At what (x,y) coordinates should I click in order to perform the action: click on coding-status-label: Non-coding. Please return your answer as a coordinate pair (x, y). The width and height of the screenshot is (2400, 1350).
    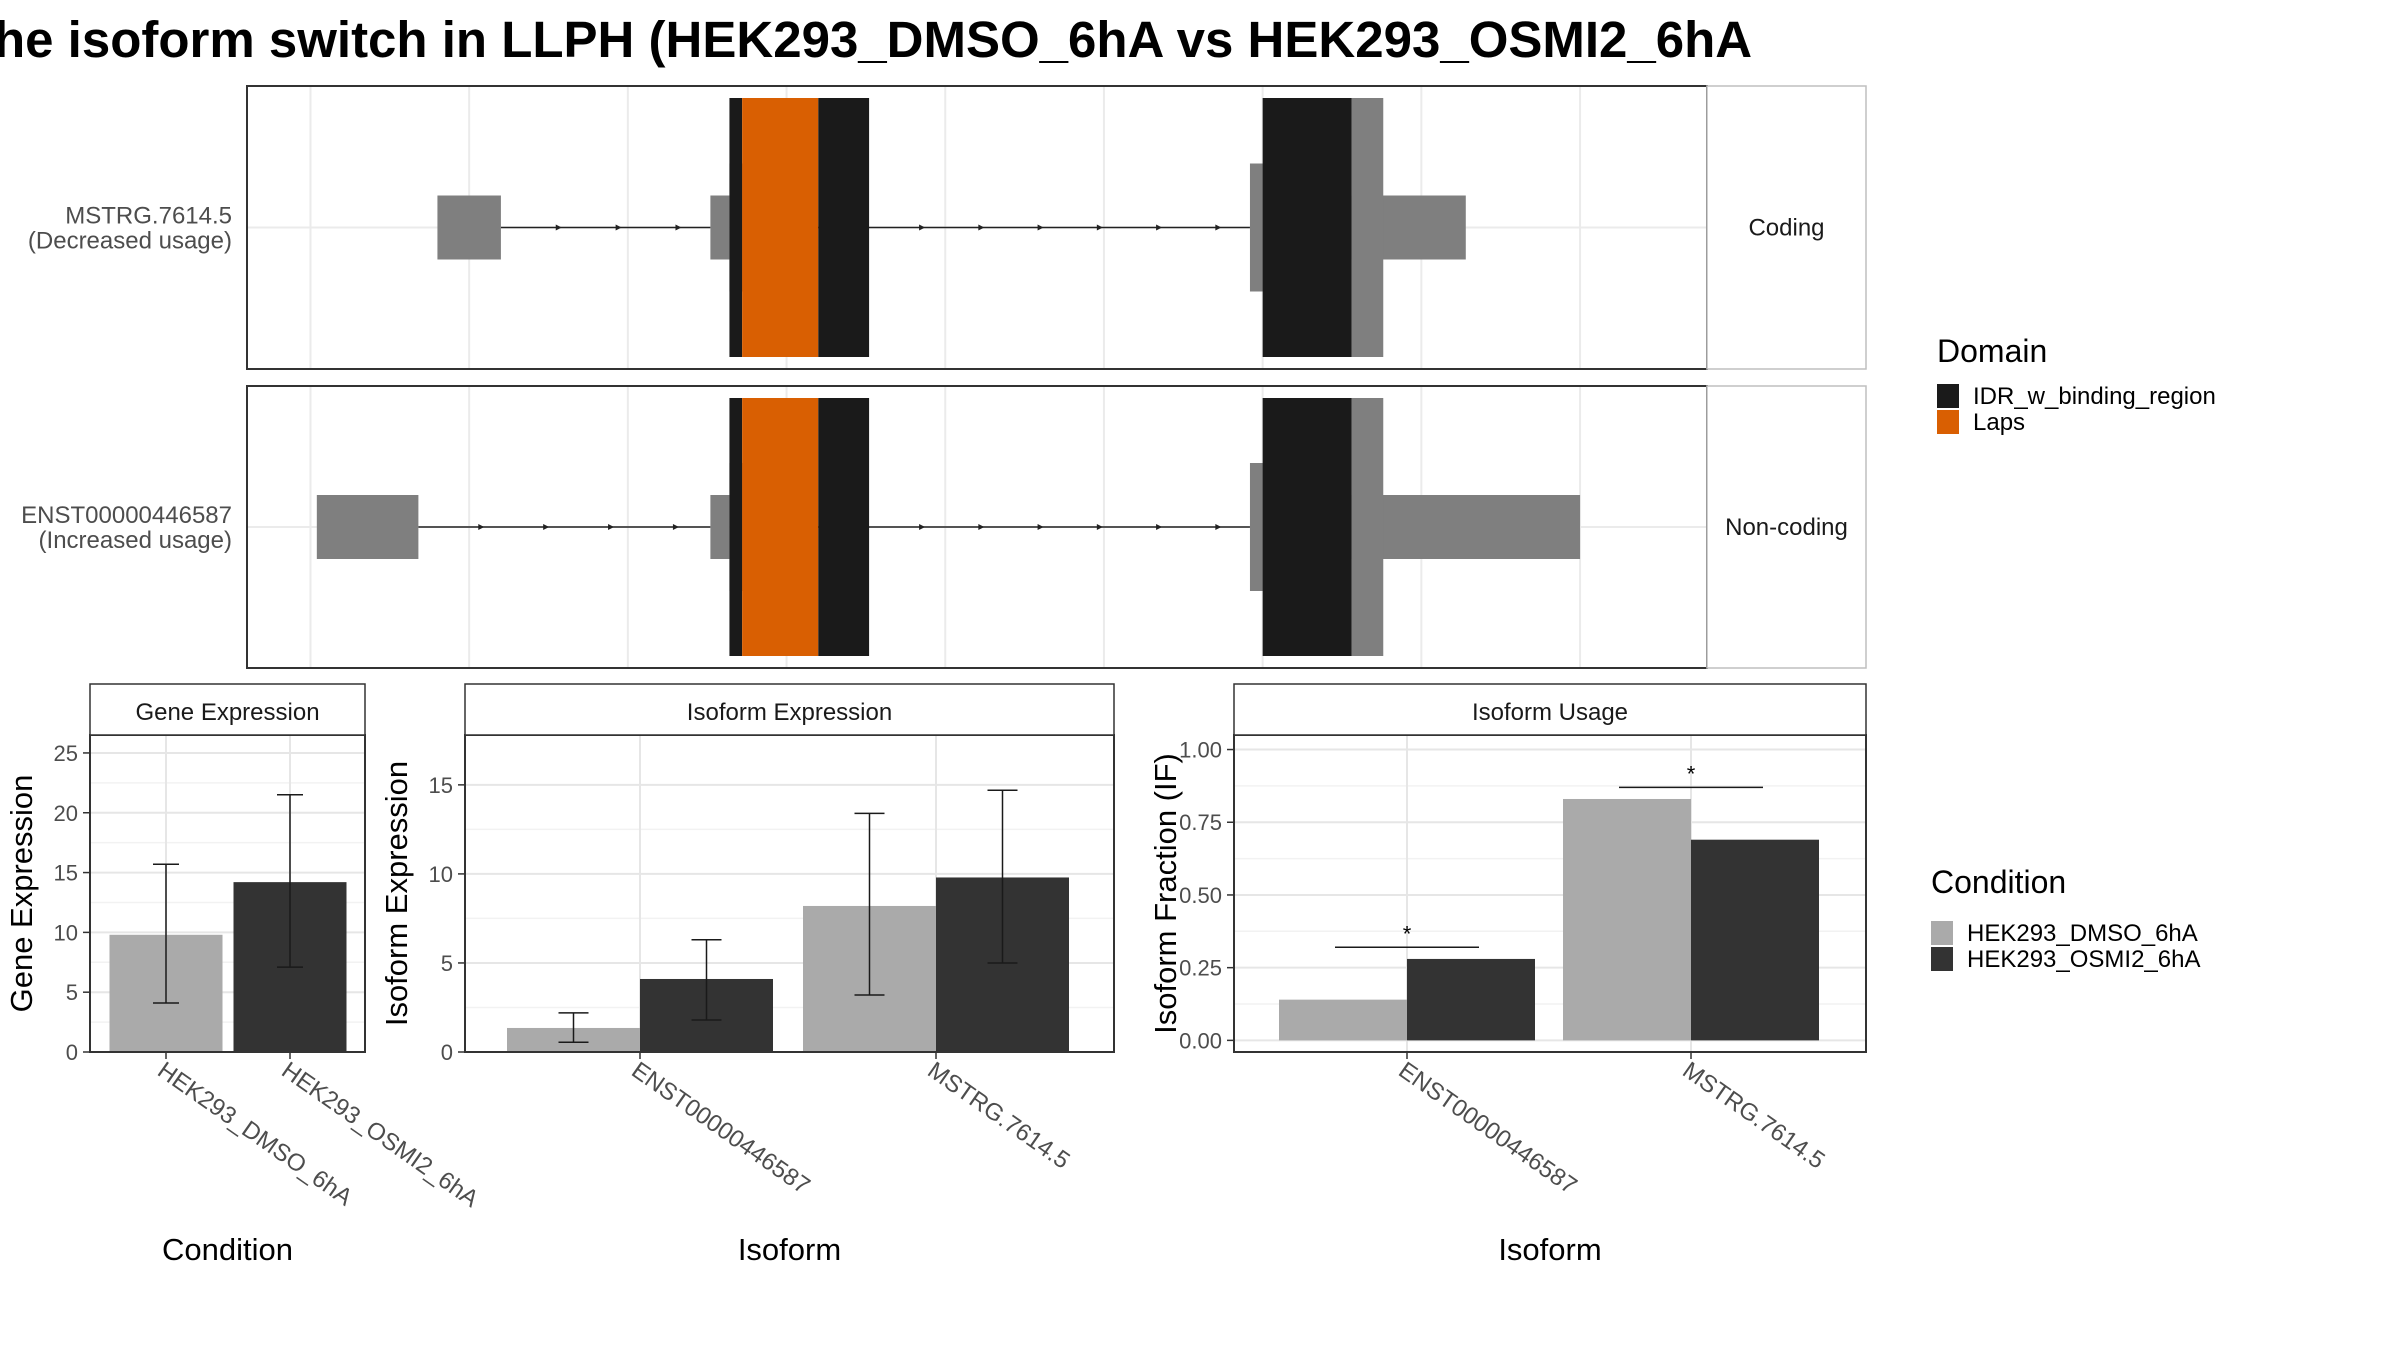
    Looking at the image, I should click on (1786, 527).